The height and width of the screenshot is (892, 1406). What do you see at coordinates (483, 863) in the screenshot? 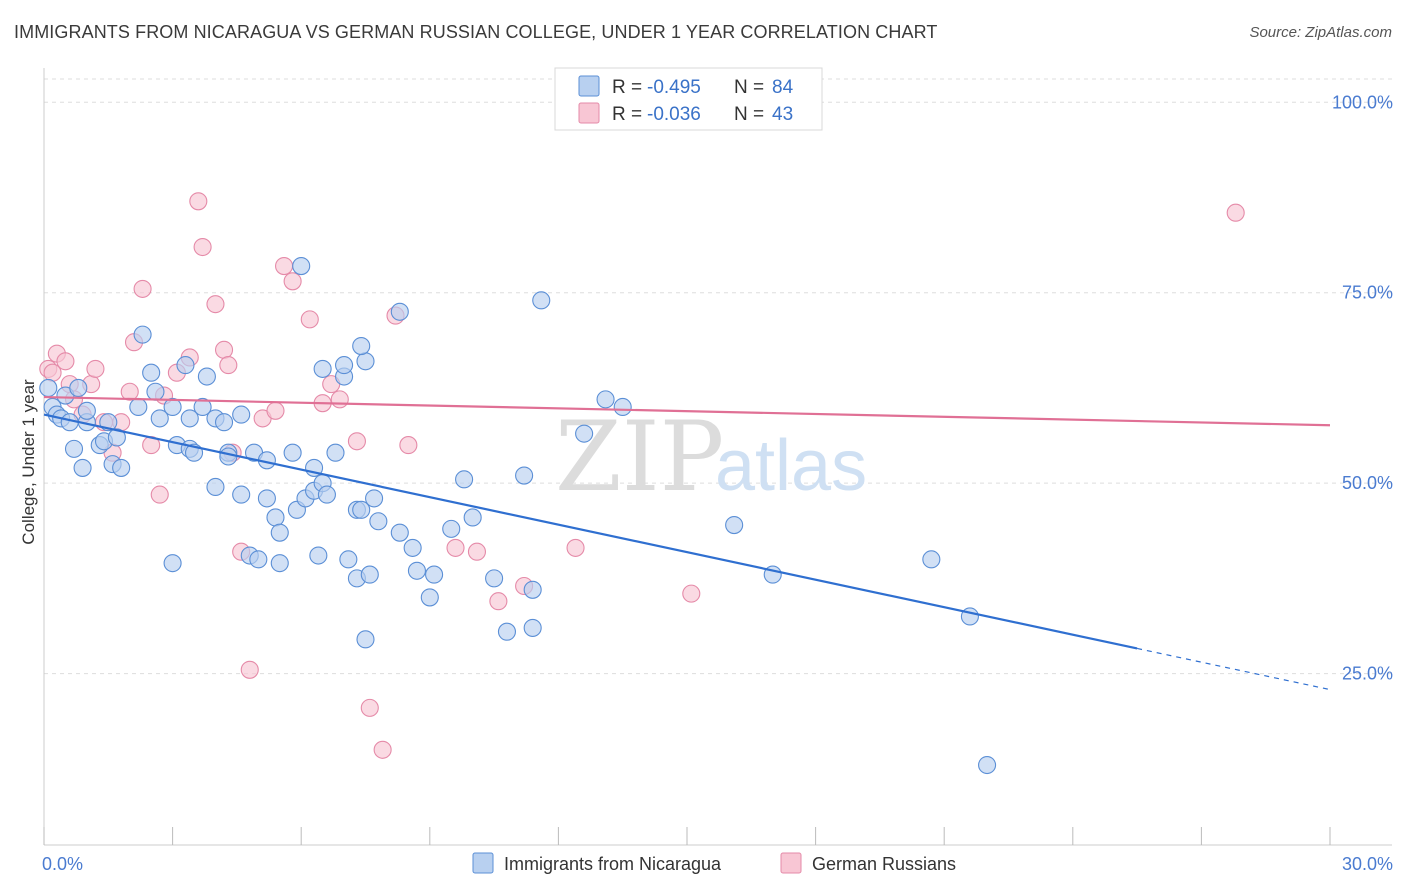
I see `bottom-legend-swatch-blue` at bounding box center [483, 863].